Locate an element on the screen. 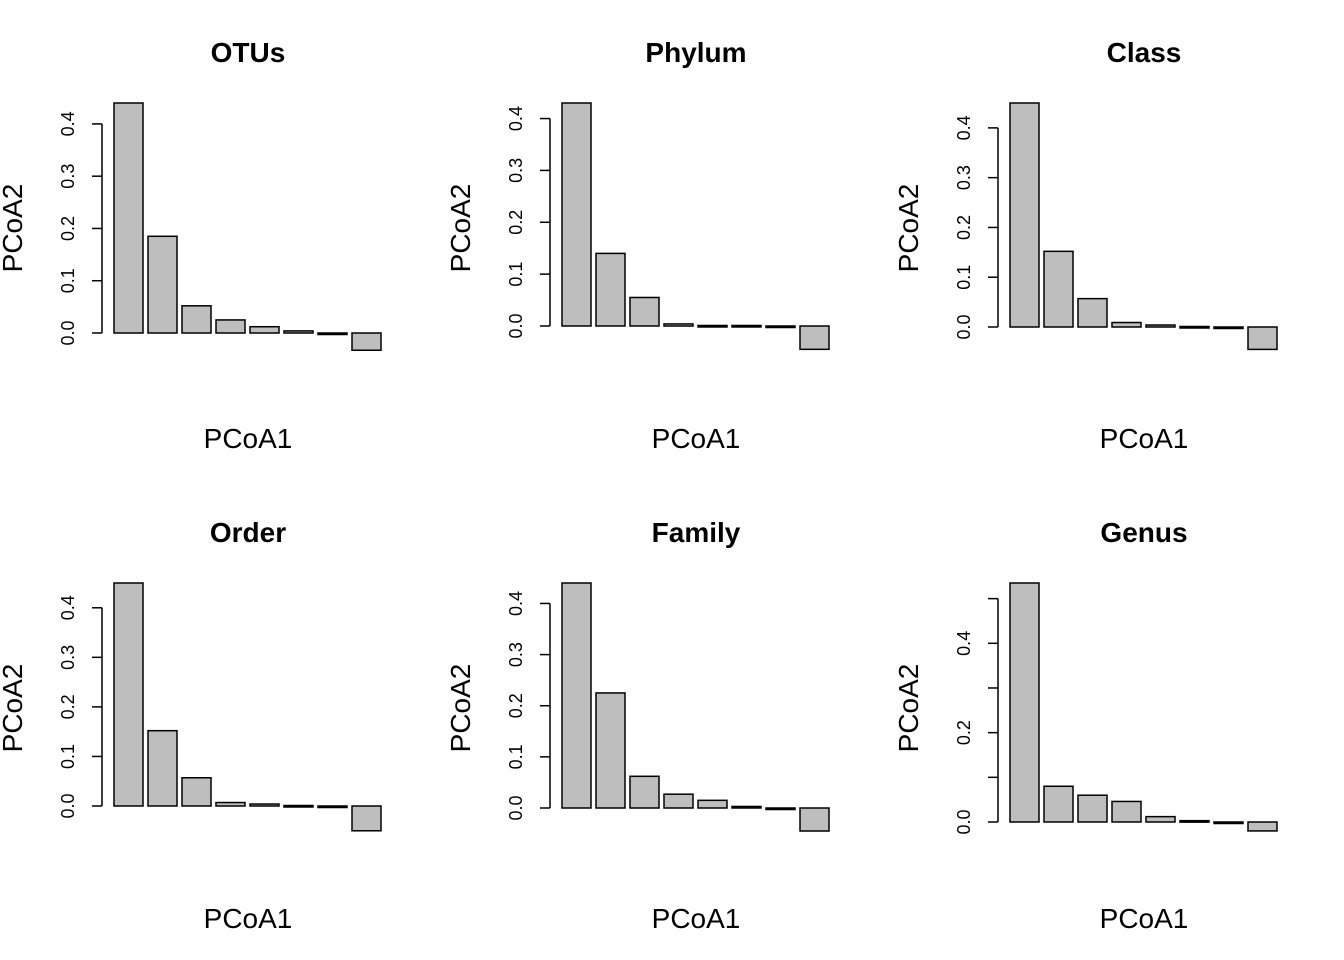  panel-genus: Genus PCoA1 PCoA2 0.0 0.2 0.4 is located at coordinates (1085, 725).